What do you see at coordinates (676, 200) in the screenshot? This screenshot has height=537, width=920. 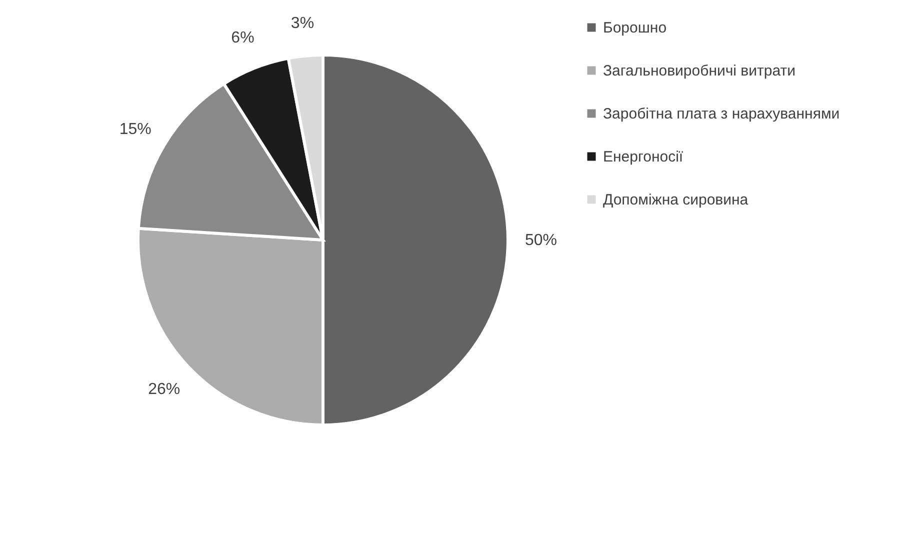 I see `legend-label: Допоміжна сировина` at bounding box center [676, 200].